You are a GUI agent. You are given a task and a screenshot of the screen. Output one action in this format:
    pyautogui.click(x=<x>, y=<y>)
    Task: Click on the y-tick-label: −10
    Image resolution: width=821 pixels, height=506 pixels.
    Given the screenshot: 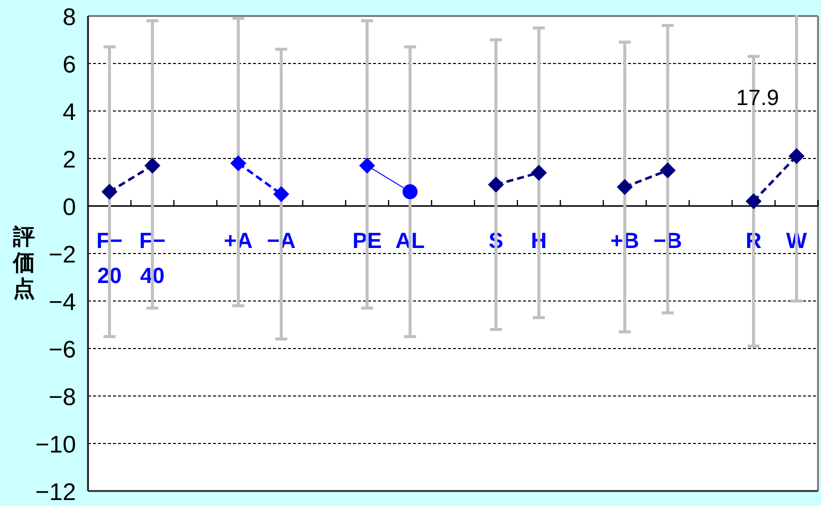 What is the action you would take?
    pyautogui.click(x=55, y=445)
    